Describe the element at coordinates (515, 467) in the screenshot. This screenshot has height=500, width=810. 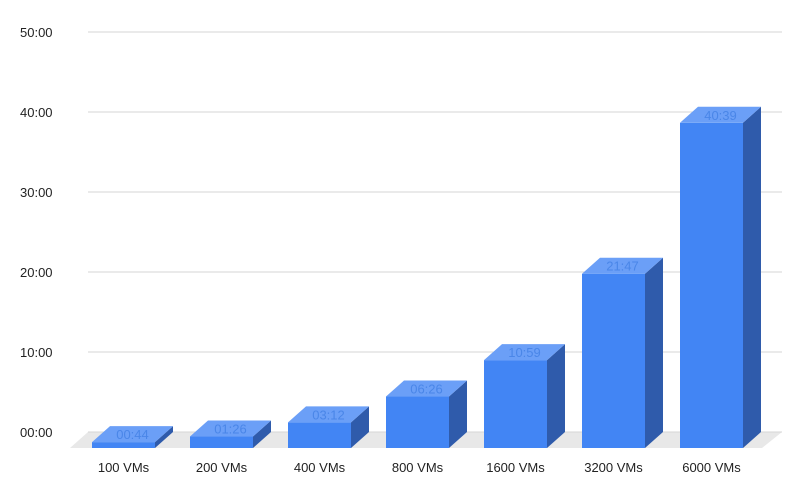
I see `x-tick-label: 1600 VMs` at that location.